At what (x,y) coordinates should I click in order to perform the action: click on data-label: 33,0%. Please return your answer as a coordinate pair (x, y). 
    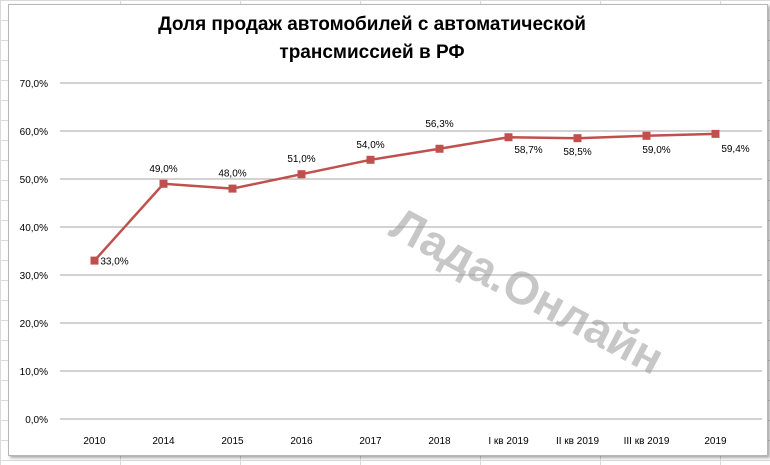
    Looking at the image, I should click on (114, 262).